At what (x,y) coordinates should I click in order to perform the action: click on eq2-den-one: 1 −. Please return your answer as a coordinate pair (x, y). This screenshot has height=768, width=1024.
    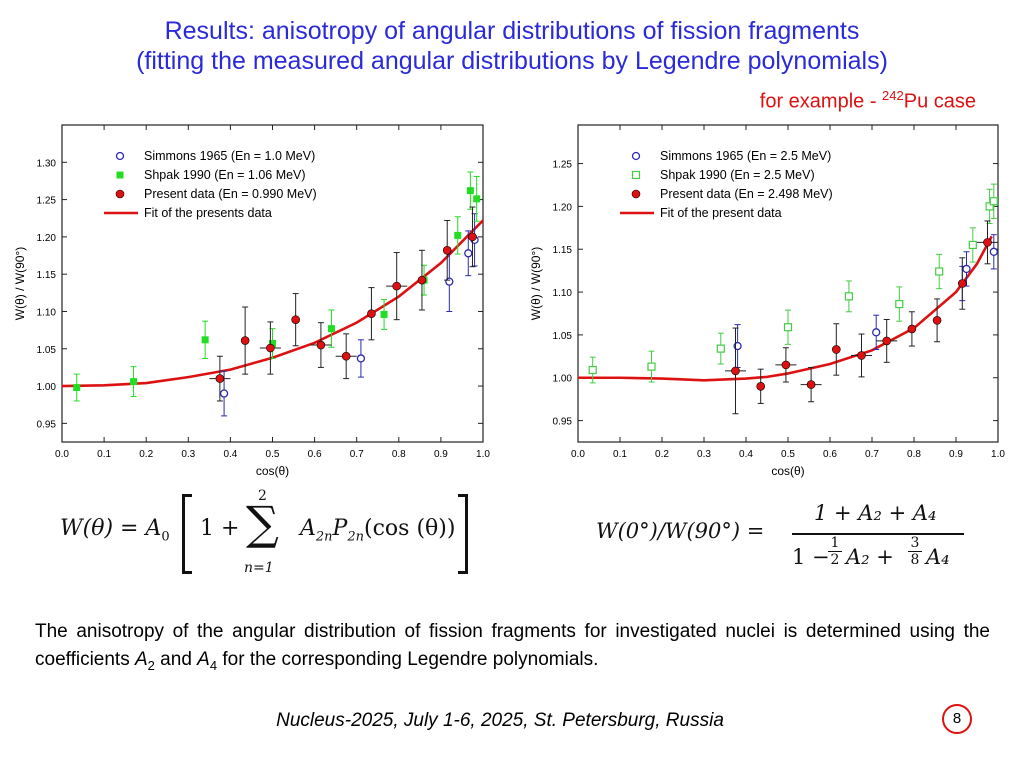
    Looking at the image, I should click on (811, 557).